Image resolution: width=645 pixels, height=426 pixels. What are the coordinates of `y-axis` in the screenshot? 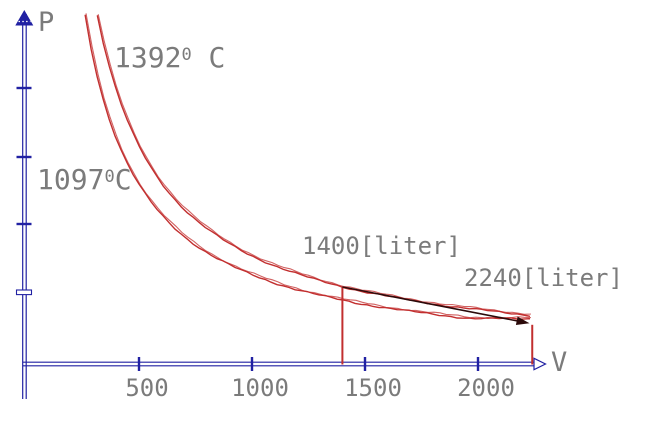 It's located at (24, 204).